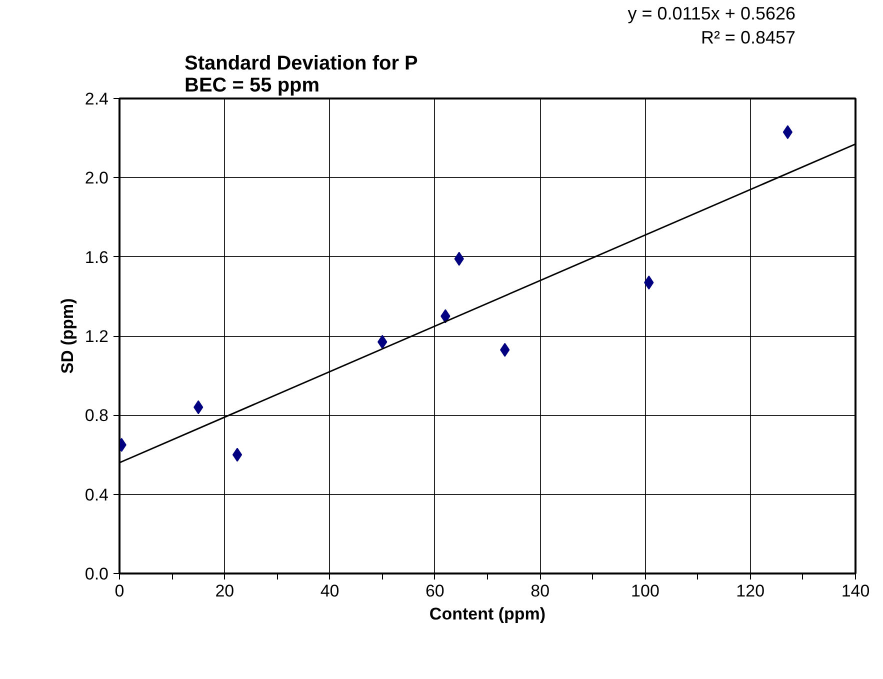 Image resolution: width=883 pixels, height=679 pixels. What do you see at coordinates (750, 591) in the screenshot?
I see `x-tick-label: 120` at bounding box center [750, 591].